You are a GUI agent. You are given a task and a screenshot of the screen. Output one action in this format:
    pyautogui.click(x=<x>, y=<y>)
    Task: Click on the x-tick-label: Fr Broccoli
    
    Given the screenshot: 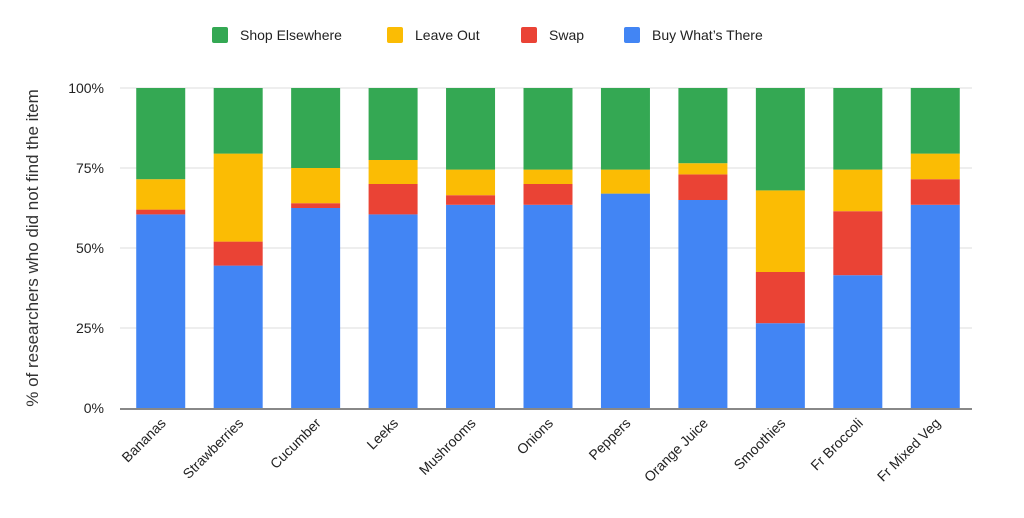 What is the action you would take?
    pyautogui.click(x=836, y=444)
    